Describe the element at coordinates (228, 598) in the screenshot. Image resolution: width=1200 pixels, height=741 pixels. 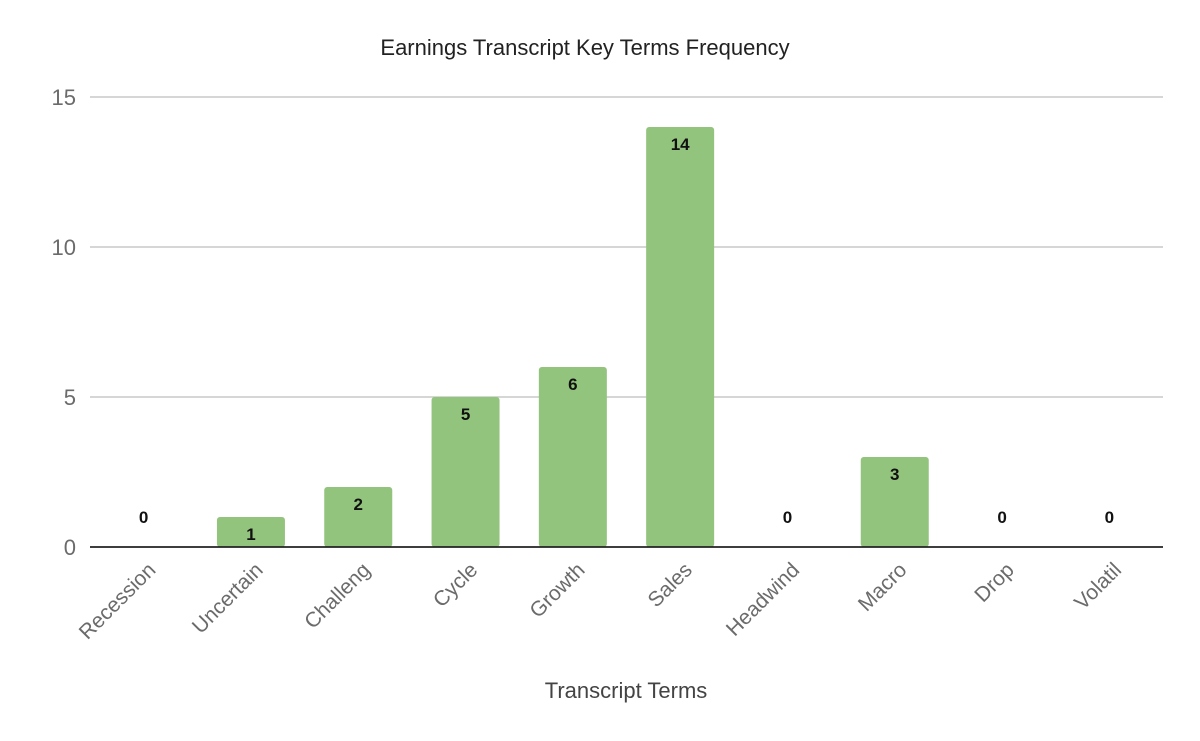
I see `x-tick-label-uncertain: Uncertain` at that location.